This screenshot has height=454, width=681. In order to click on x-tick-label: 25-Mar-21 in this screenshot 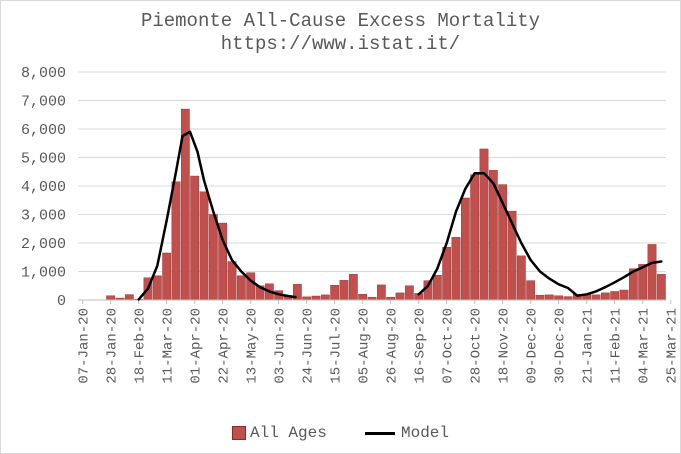, I will do `click(673, 346)`.